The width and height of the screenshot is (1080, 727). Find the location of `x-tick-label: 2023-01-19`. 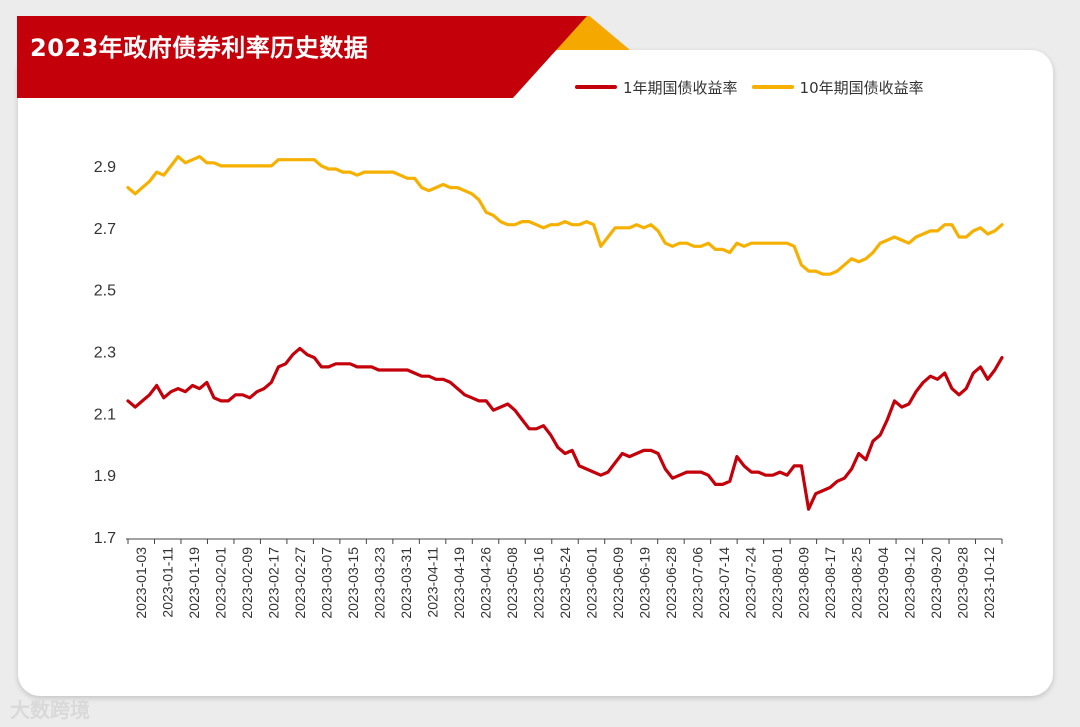

x-tick-label: 2023-01-19 is located at coordinates (194, 583).